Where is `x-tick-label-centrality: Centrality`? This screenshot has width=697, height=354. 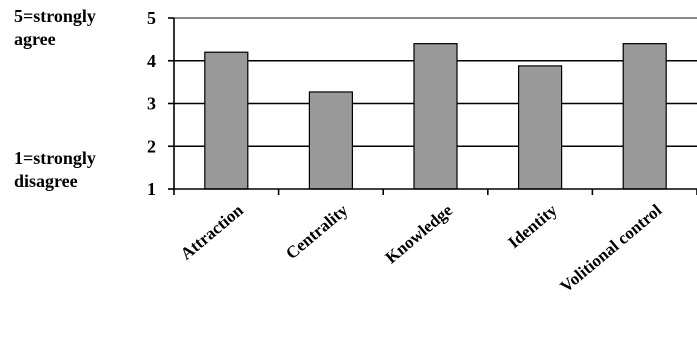
x-tick-label-centrality: Centrality is located at coordinates (317, 231).